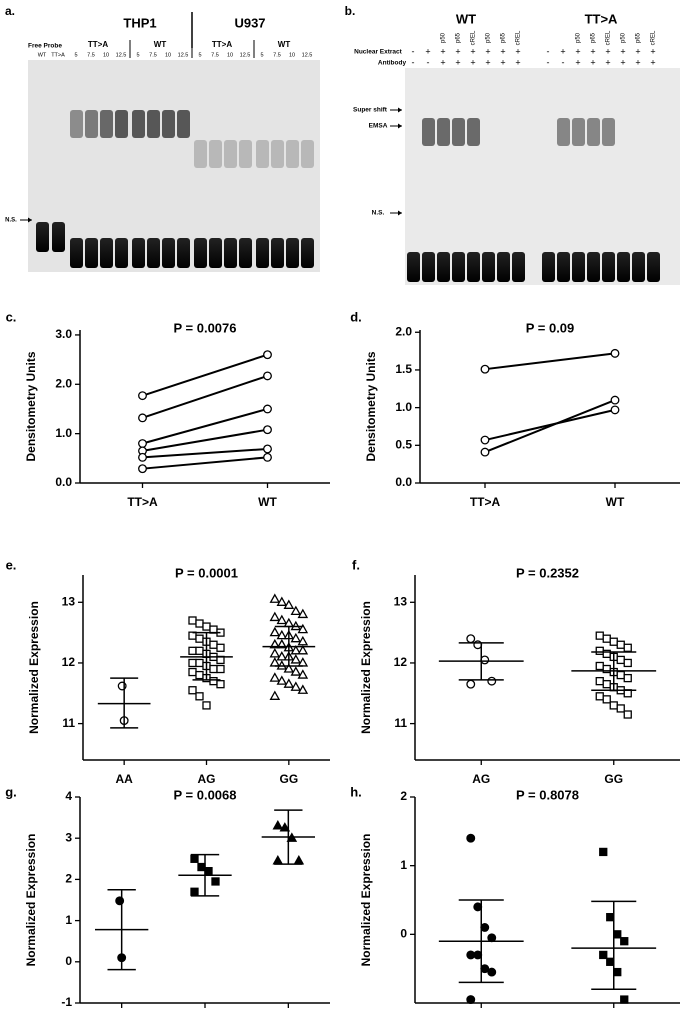  What do you see at coordinates (68, 961) in the screenshot?
I see `y-tick-label: 0` at bounding box center [68, 961].